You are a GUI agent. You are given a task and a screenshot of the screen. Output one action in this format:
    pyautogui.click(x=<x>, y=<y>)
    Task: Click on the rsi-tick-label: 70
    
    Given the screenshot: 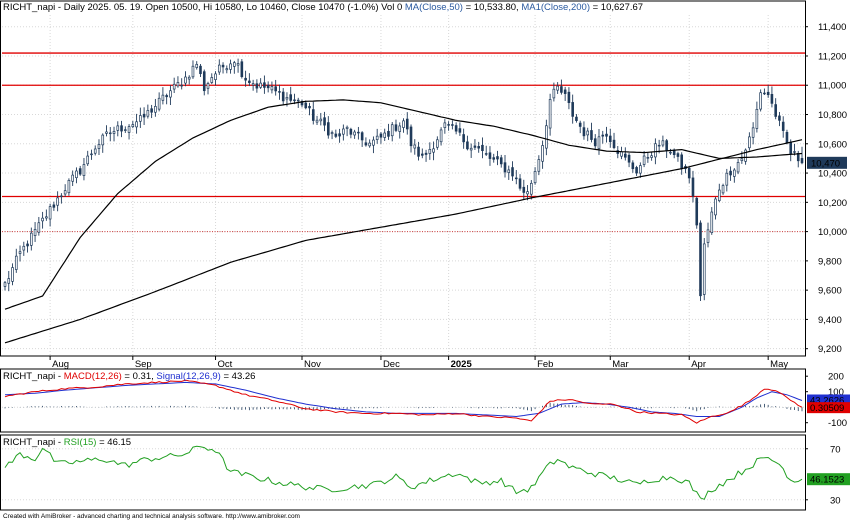 What is the action you would take?
    pyautogui.click(x=835, y=449)
    